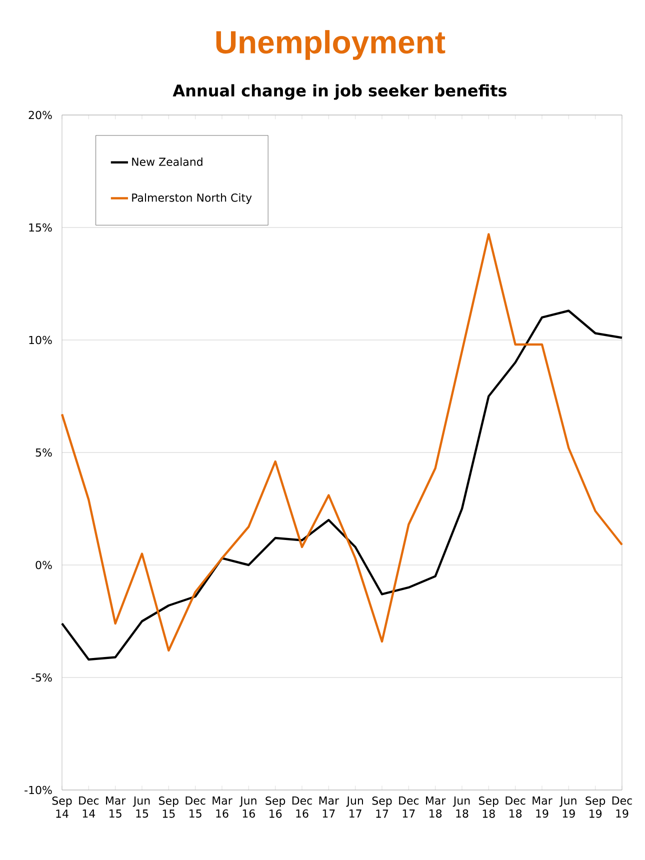 The height and width of the screenshot is (860, 645). I want to click on y-tick-label: 0%, so click(44, 565).